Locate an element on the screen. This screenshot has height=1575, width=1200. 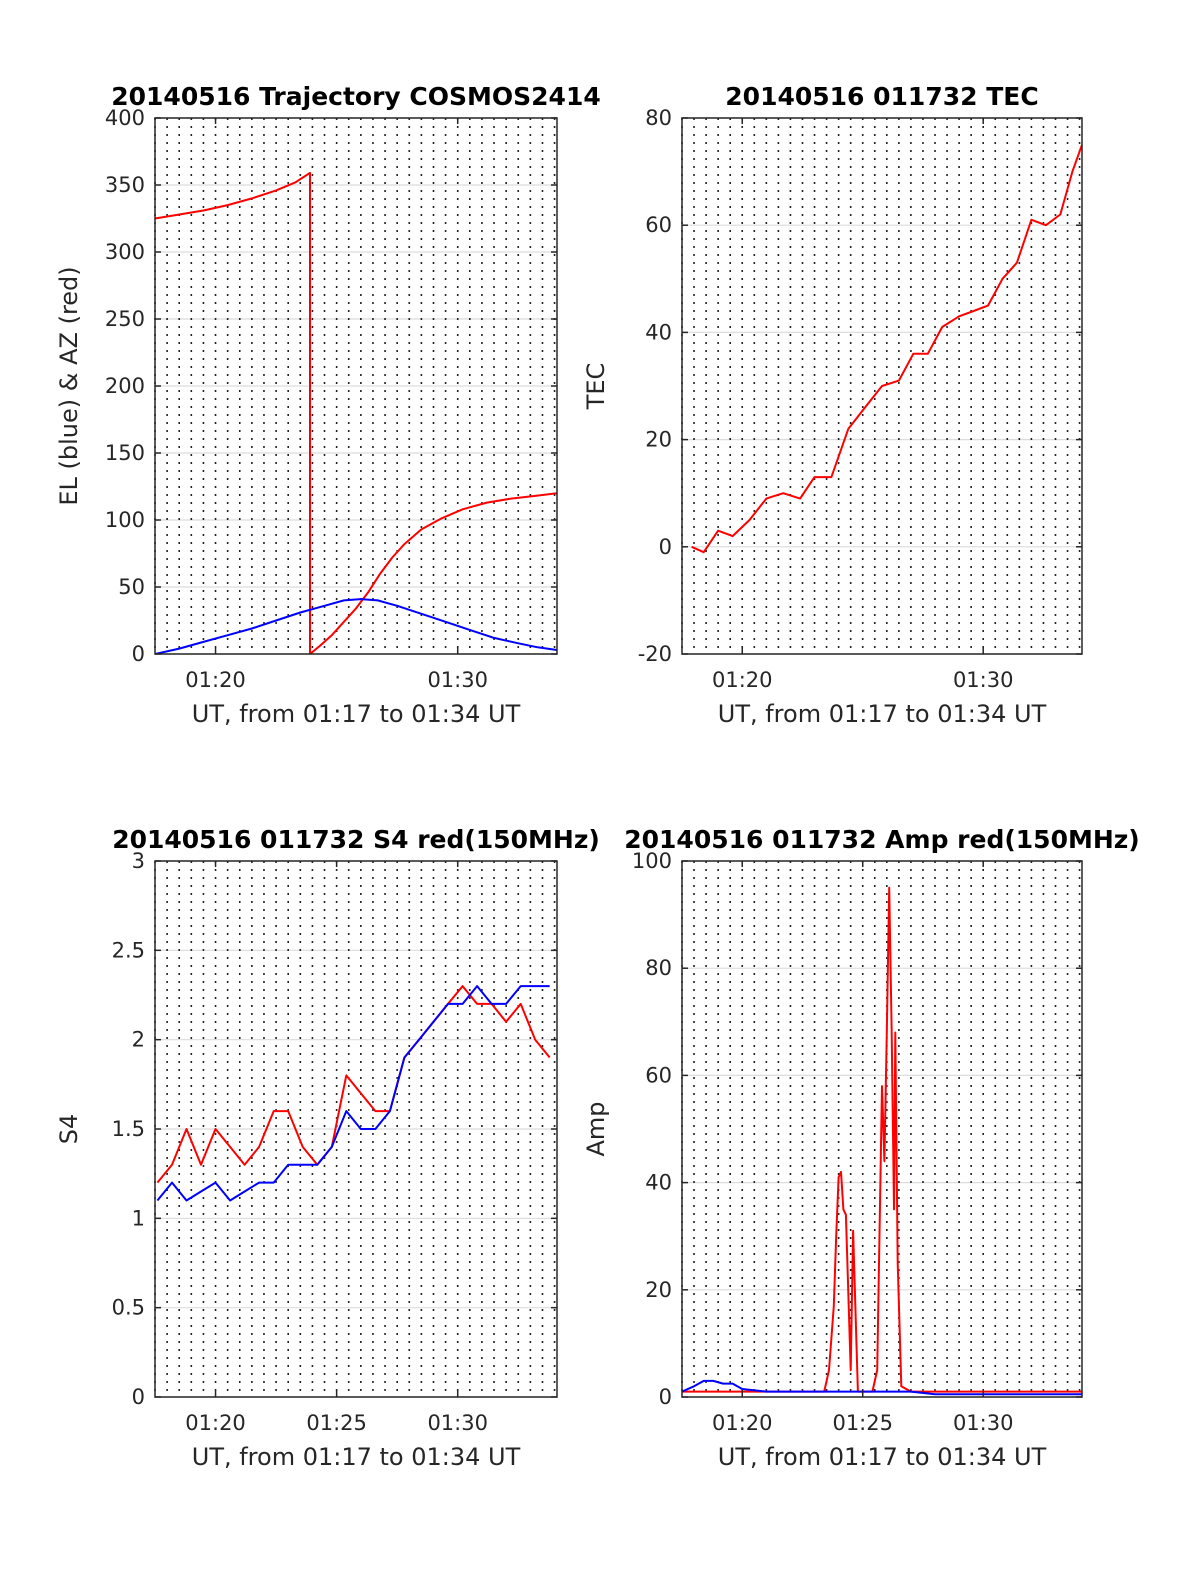
y-tick-label: 150 is located at coordinates (125, 453).